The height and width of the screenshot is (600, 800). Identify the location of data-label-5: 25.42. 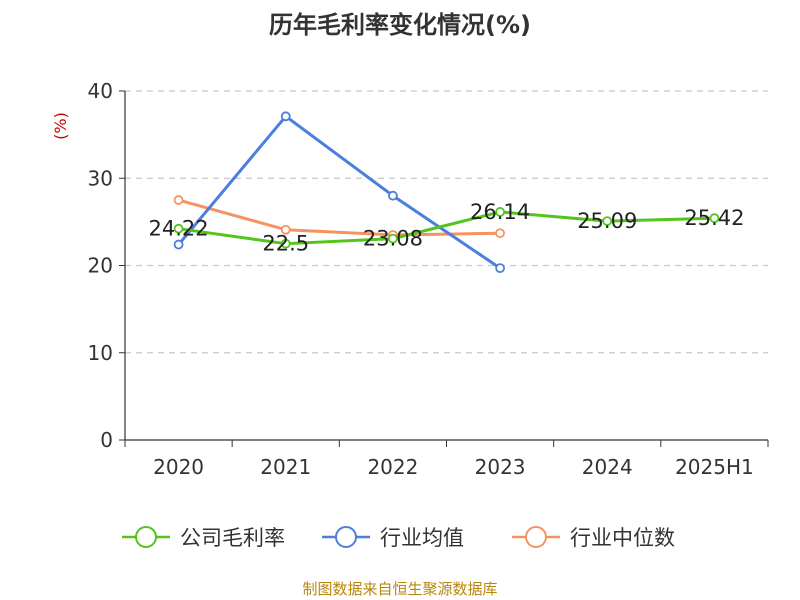
(714, 218).